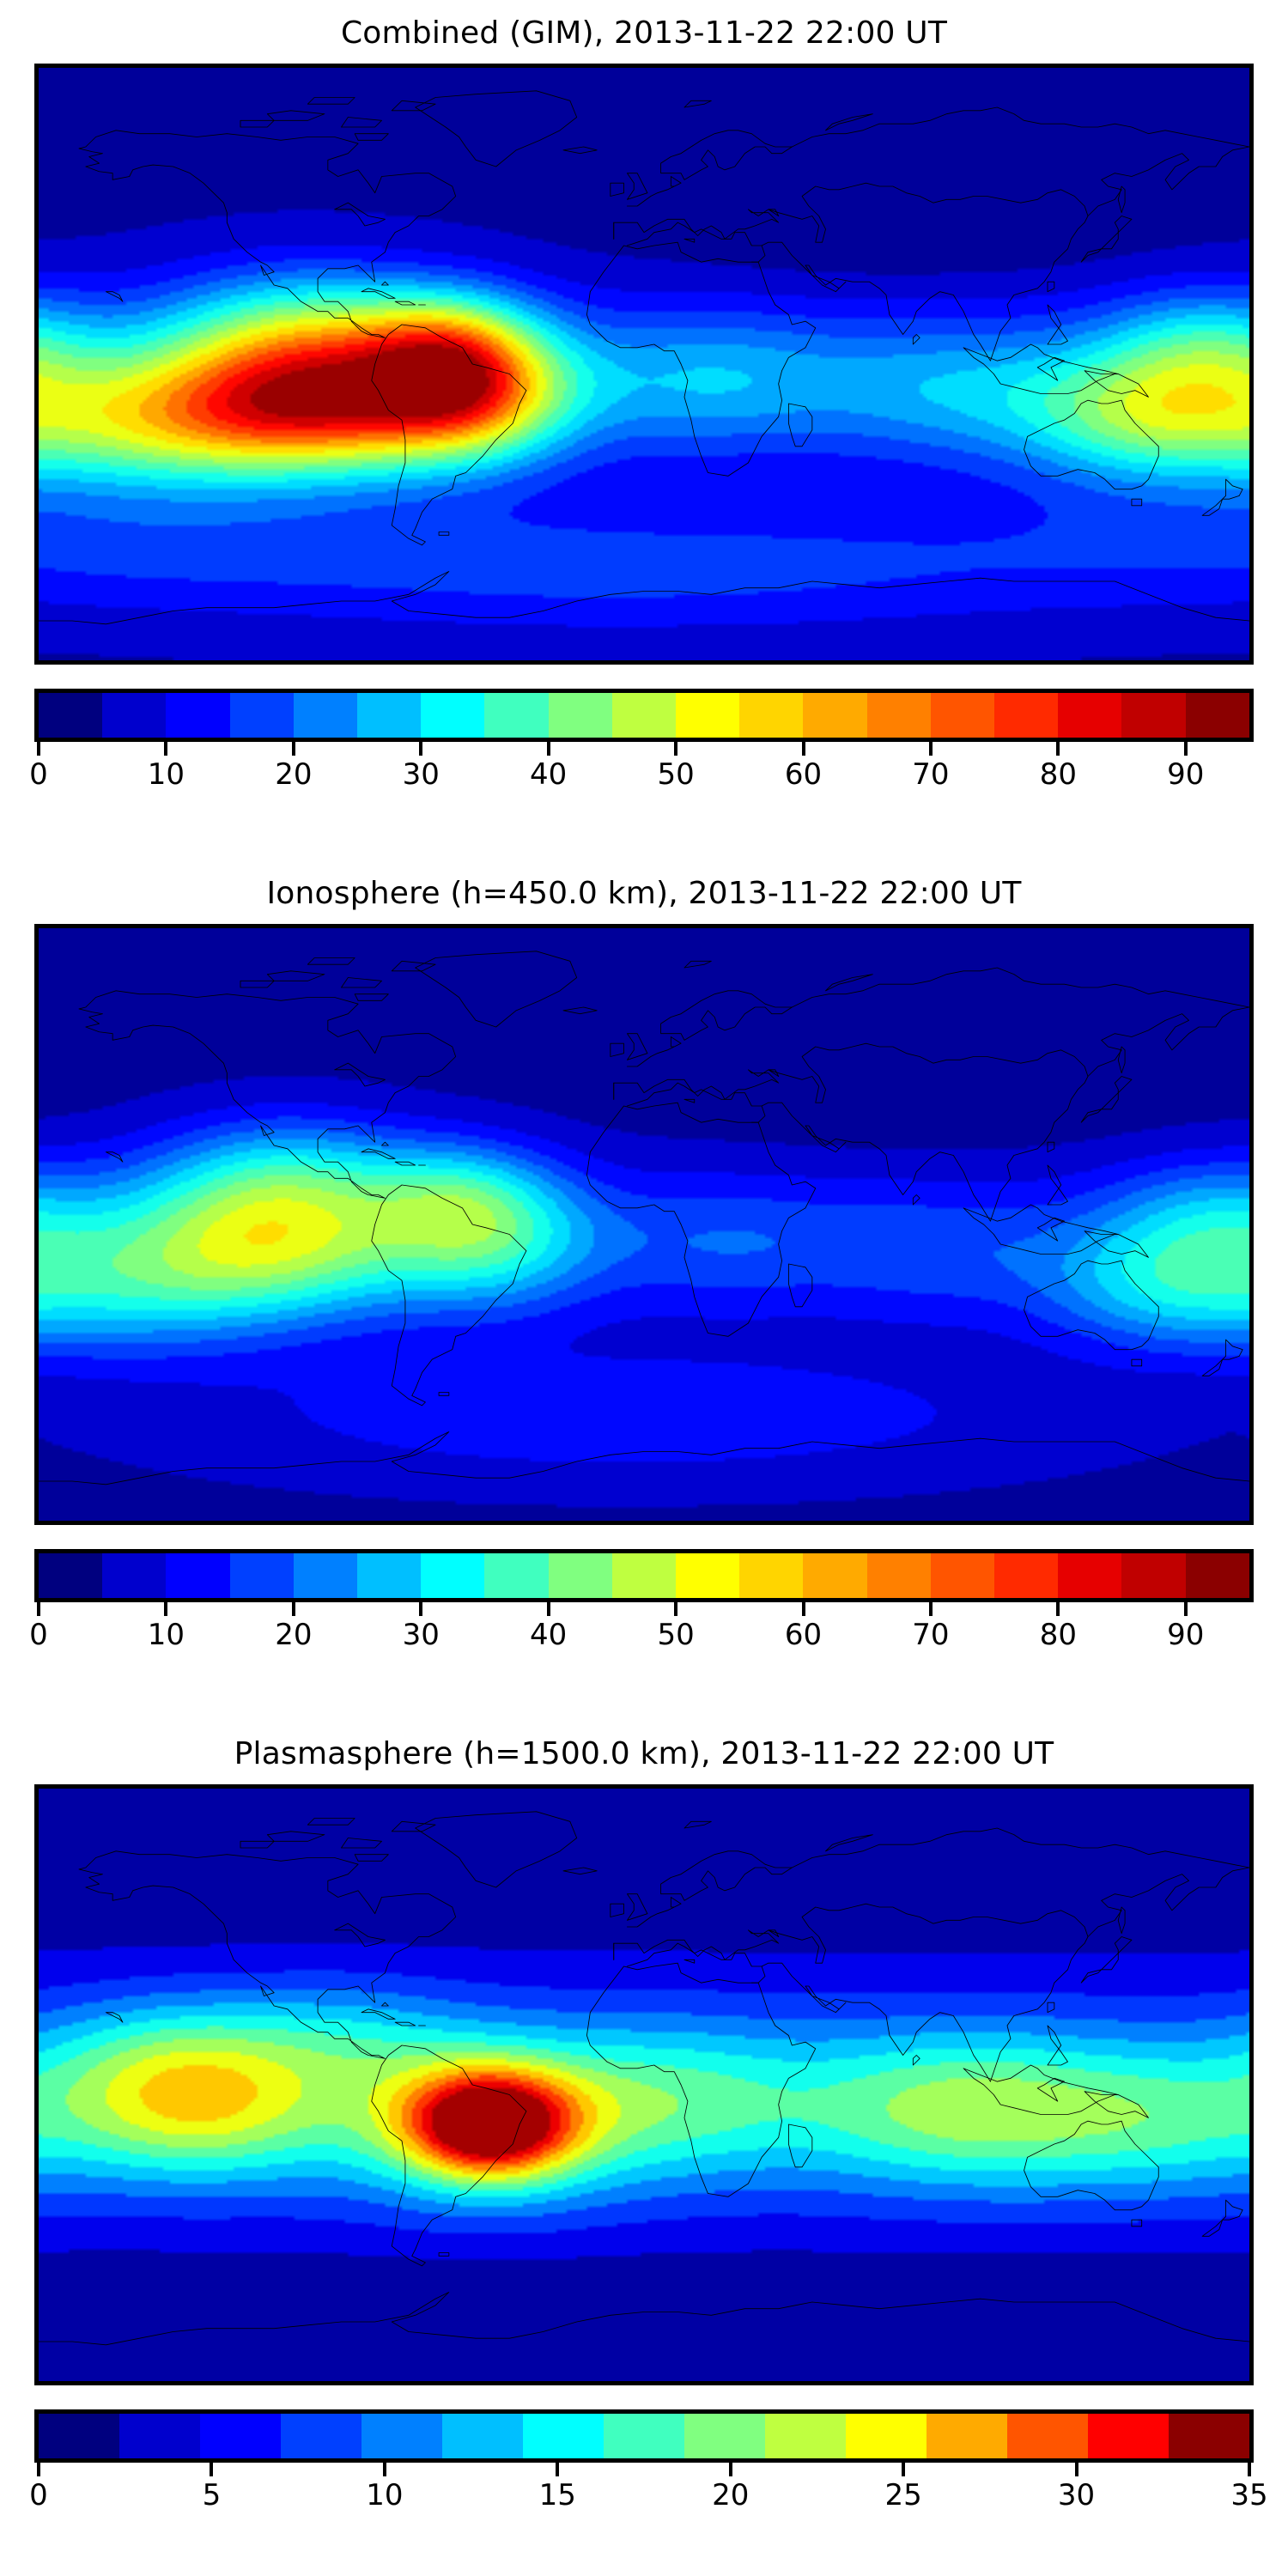  I want to click on colorbar-tick-label: 40, so click(549, 1635).